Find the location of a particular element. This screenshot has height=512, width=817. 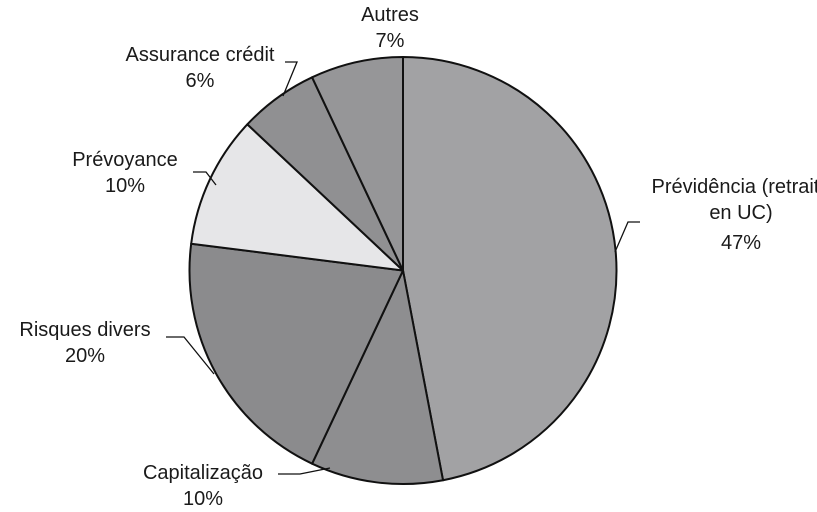

slice-value-label: 20% is located at coordinates (85, 356).